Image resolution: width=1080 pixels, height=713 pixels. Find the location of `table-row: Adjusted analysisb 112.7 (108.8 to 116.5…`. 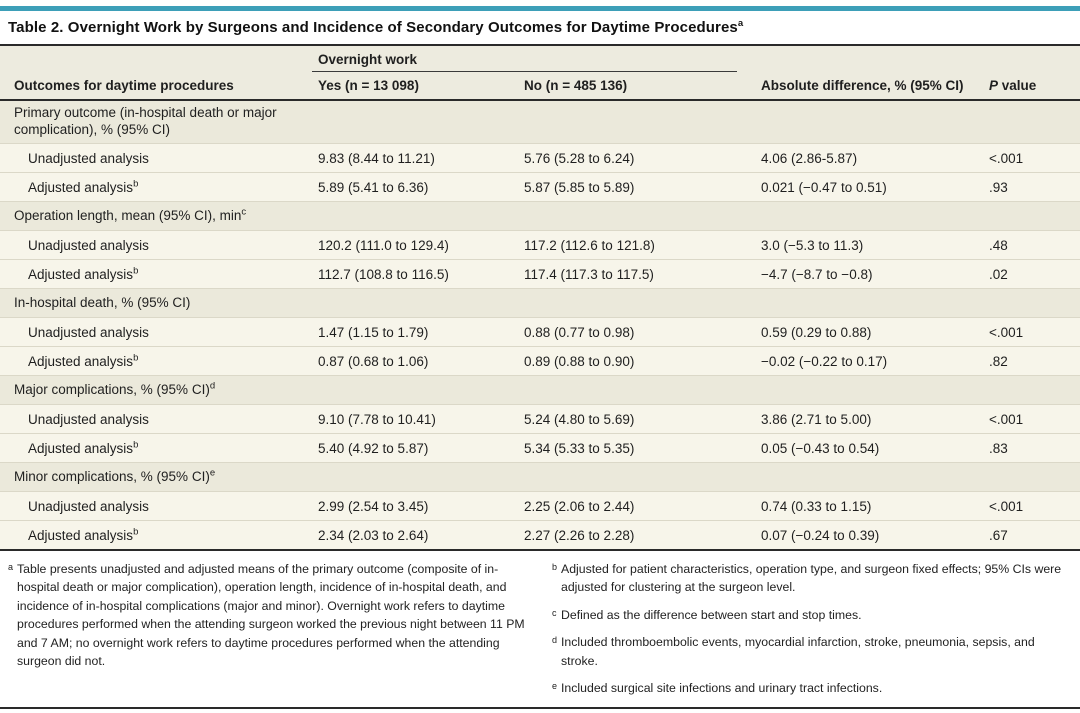

table-row: Adjusted analysisb 112.7 (108.8 to 116.5… is located at coordinates (540, 273).